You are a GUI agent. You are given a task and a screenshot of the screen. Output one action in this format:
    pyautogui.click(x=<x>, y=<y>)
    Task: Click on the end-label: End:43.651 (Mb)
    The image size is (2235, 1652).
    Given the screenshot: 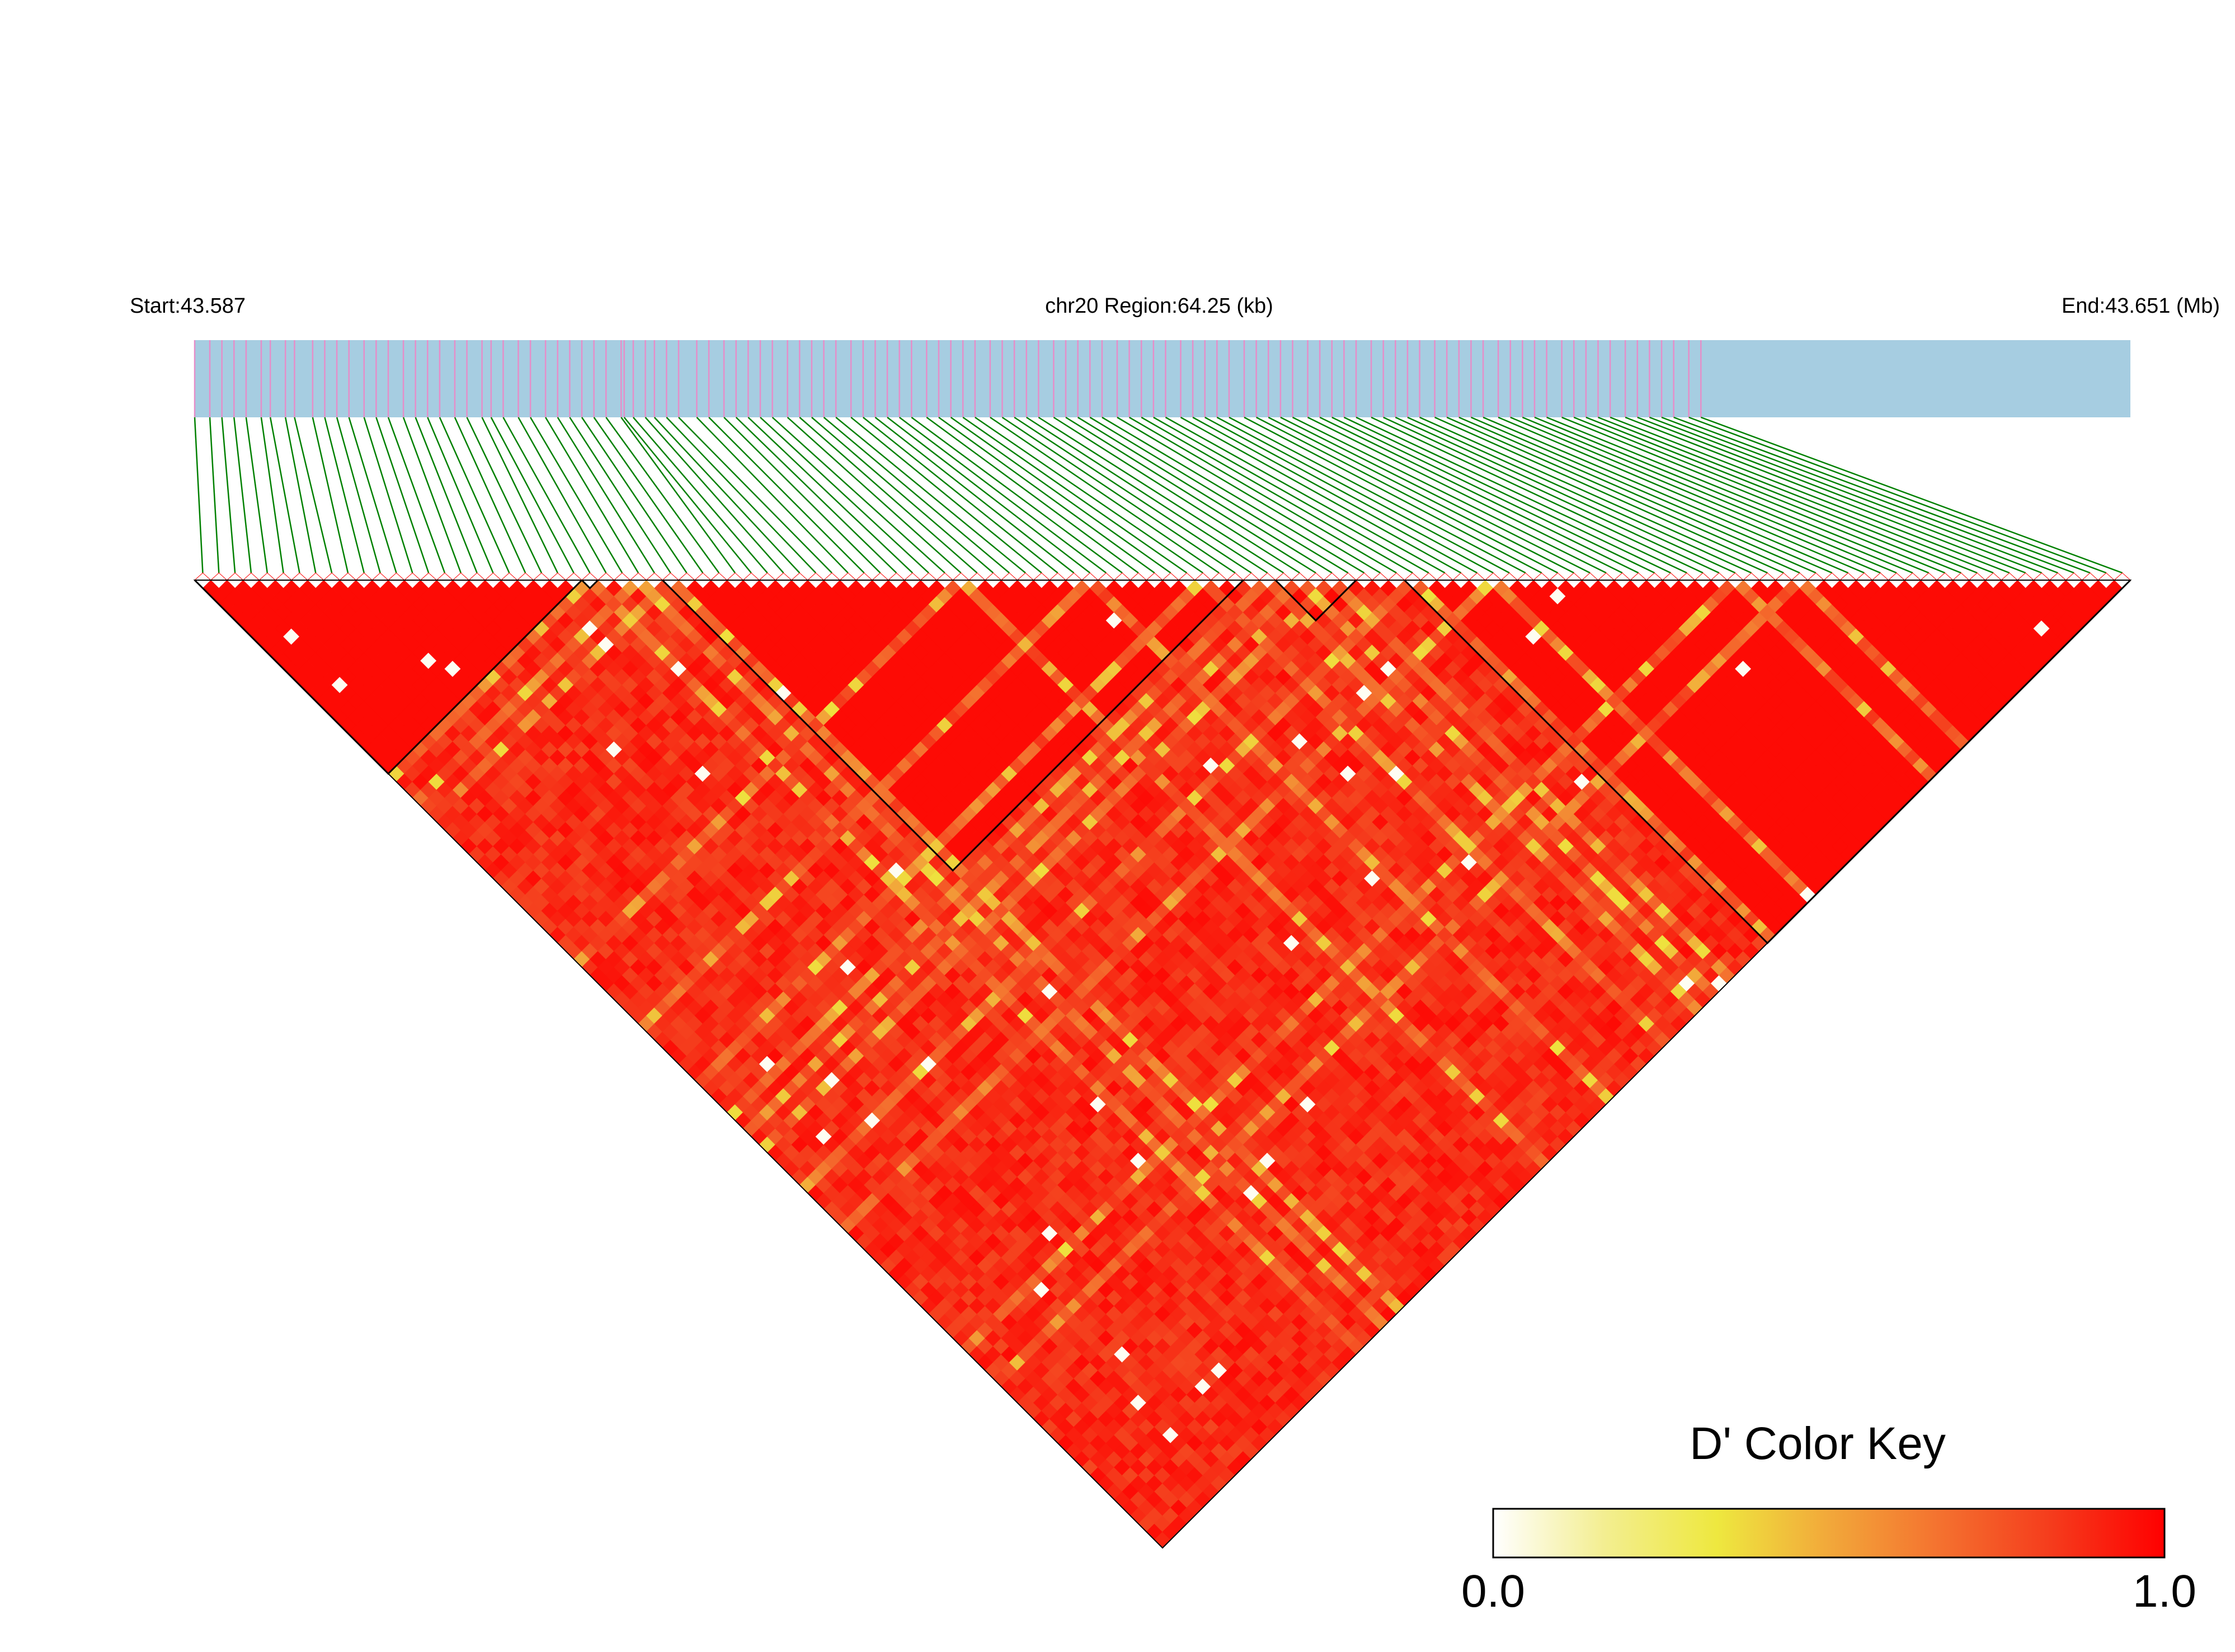 What is the action you would take?
    pyautogui.click(x=2141, y=306)
    